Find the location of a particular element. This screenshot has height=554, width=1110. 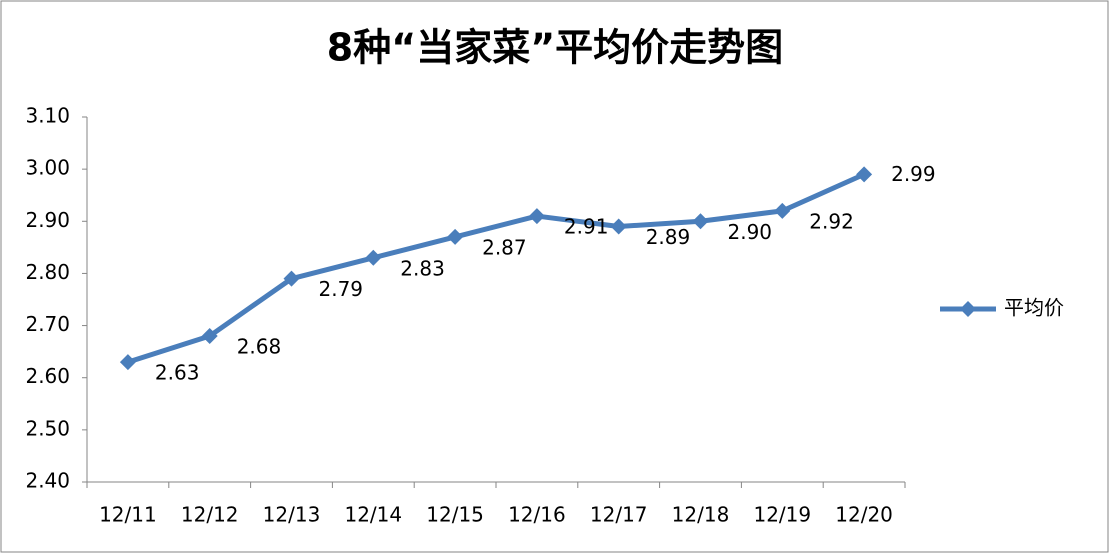

x-tick-label: 12/20 is located at coordinates (864, 515).